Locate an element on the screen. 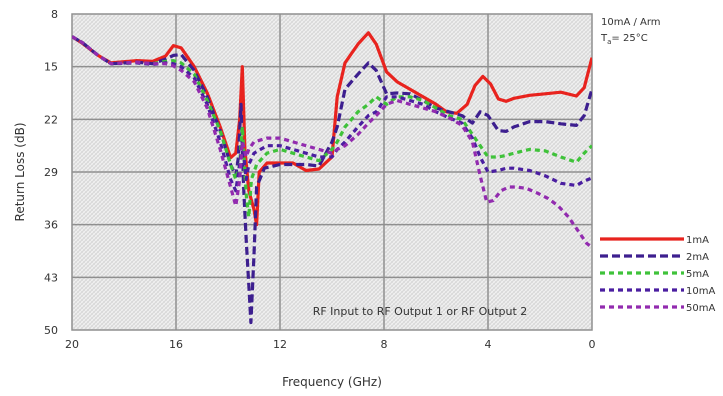  condition-note-line2: Ta= 25°C is located at coordinates (624, 39).